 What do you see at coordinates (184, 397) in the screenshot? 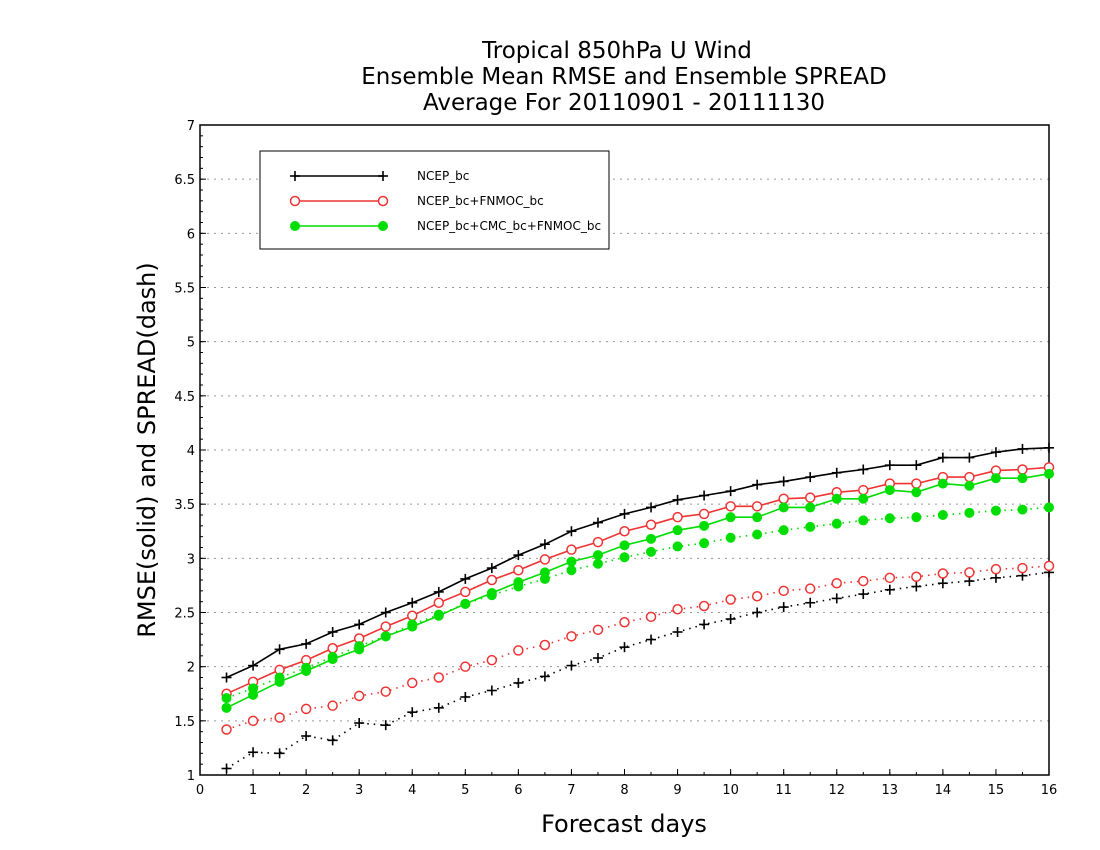
I see `y-tick-label: 4.5` at bounding box center [184, 397].